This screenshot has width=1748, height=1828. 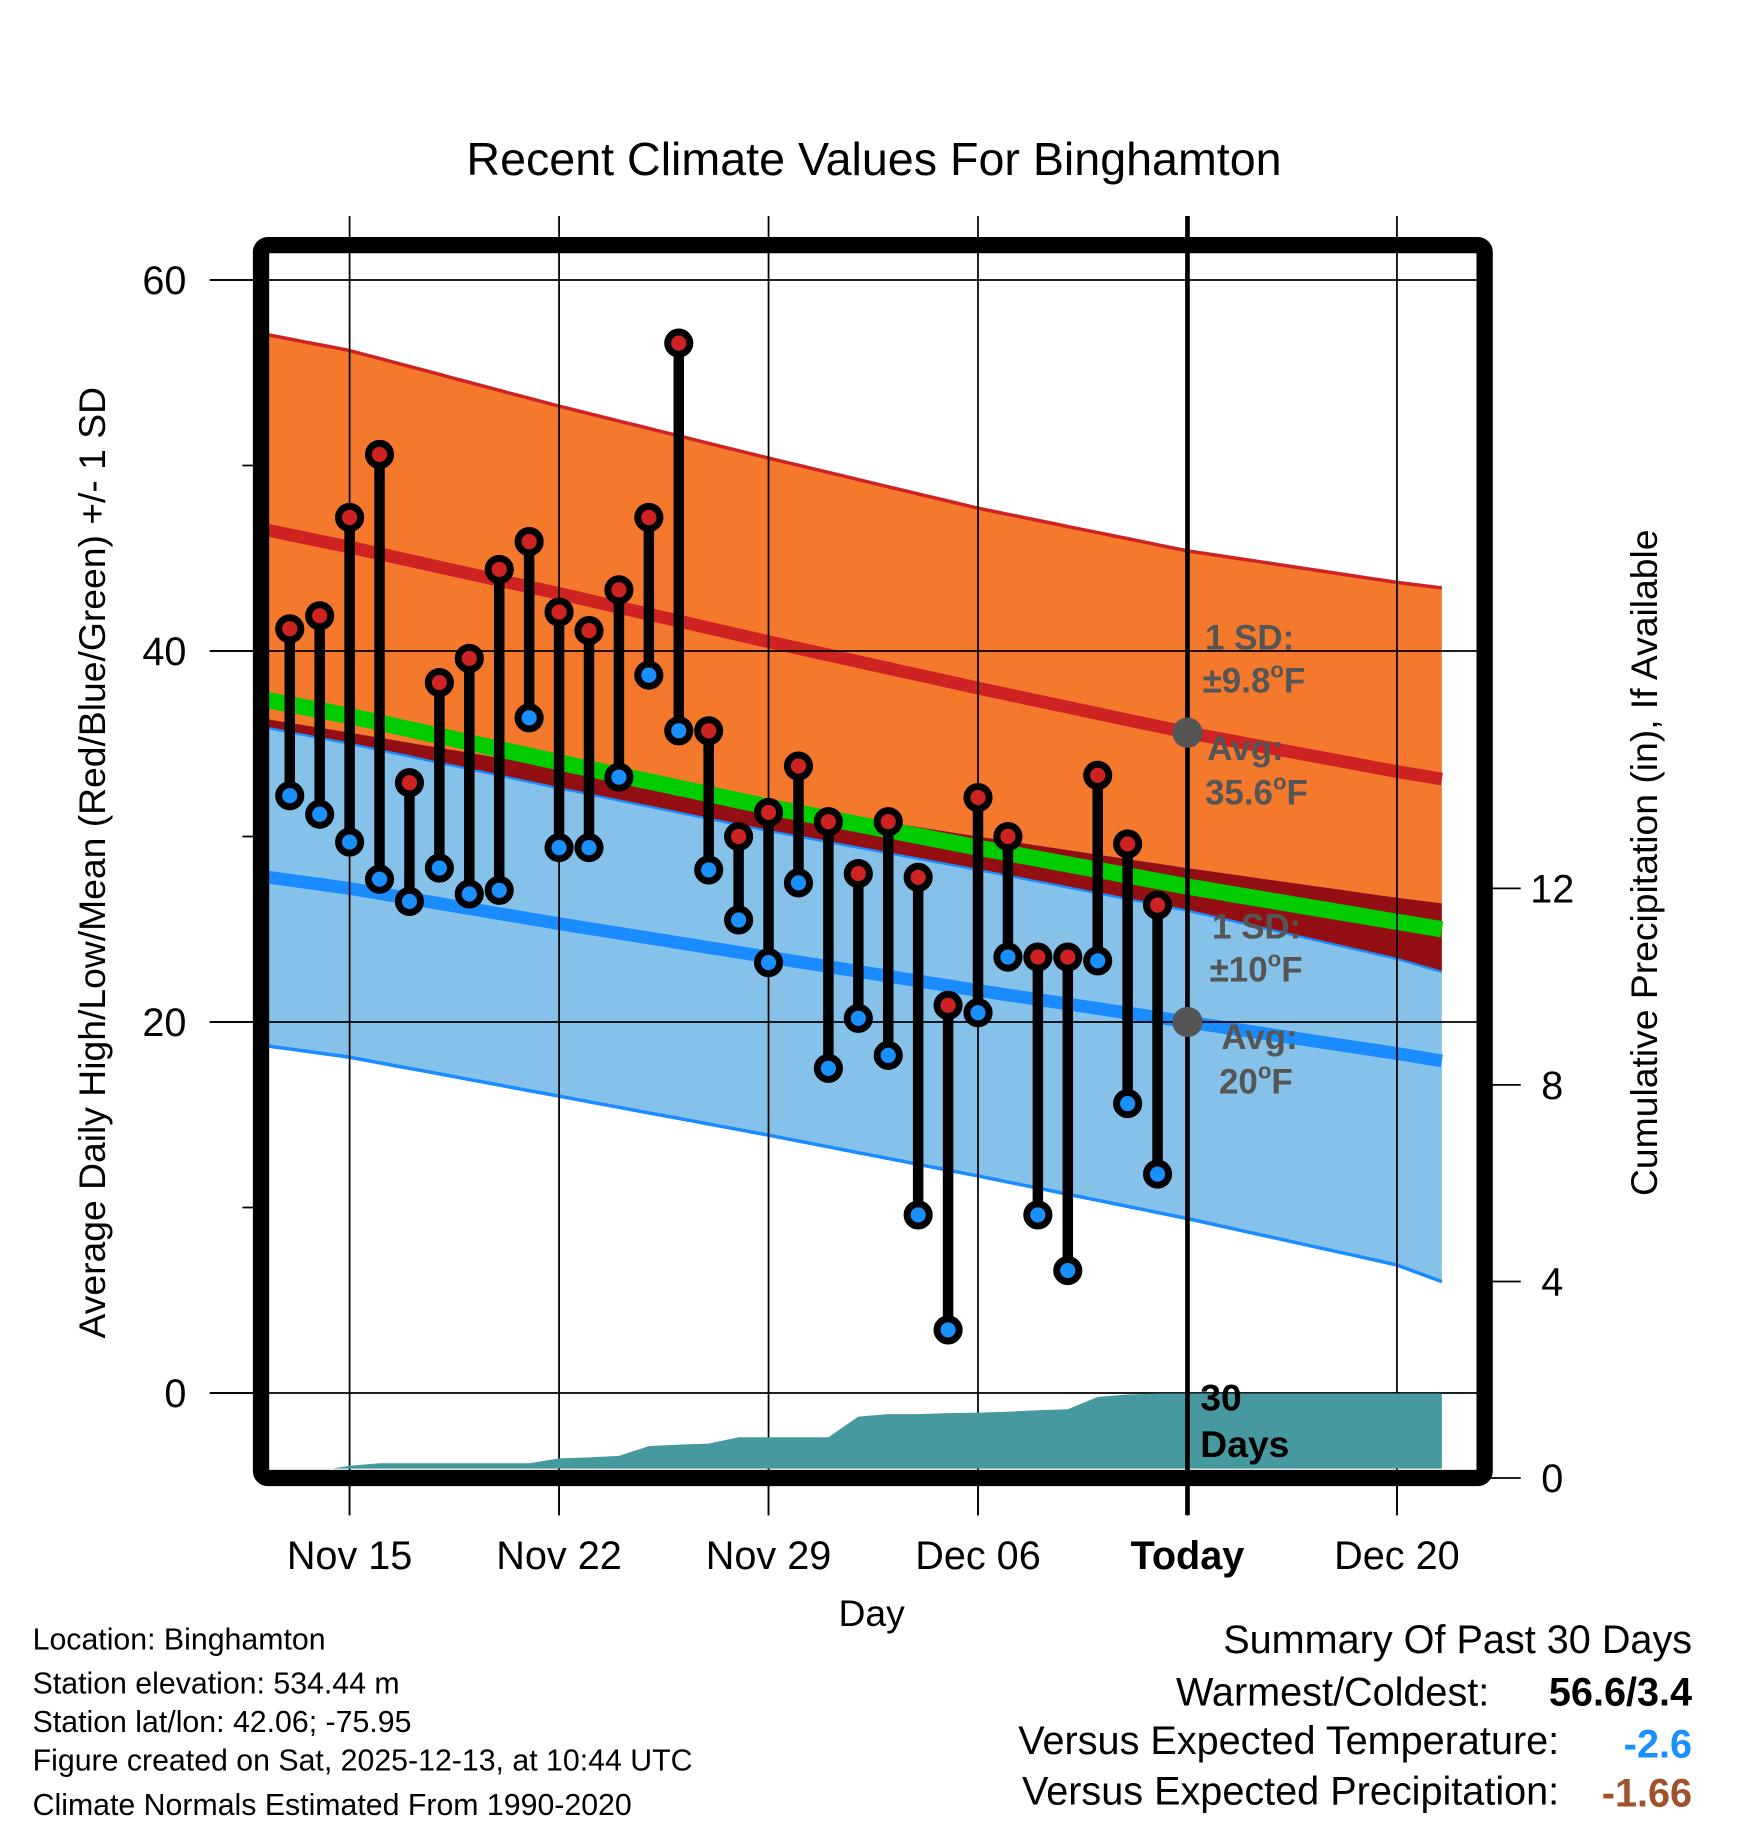 I want to click on x-axis-title: Day, so click(x=872, y=1613).